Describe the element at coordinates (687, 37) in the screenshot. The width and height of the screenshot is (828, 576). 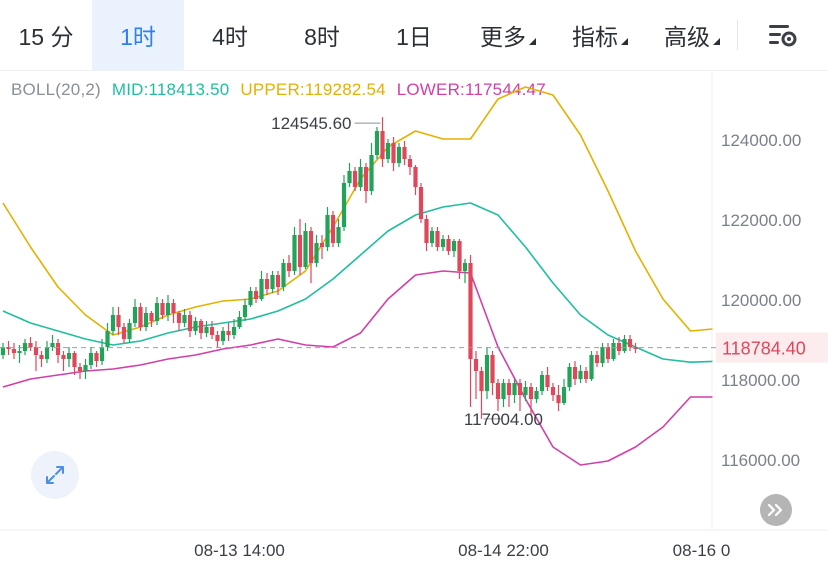
I see `tab-label: 高级` at that location.